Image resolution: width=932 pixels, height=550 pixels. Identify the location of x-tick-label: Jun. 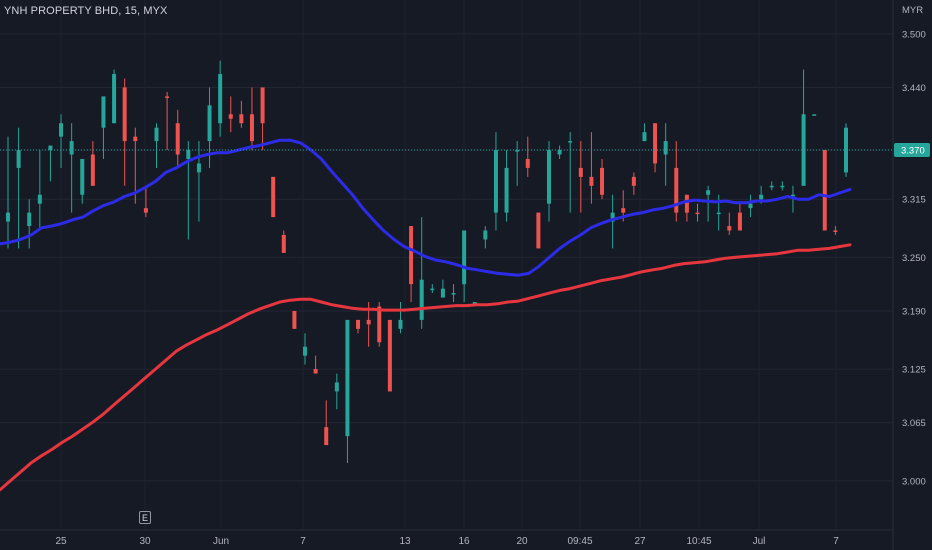
(221, 541).